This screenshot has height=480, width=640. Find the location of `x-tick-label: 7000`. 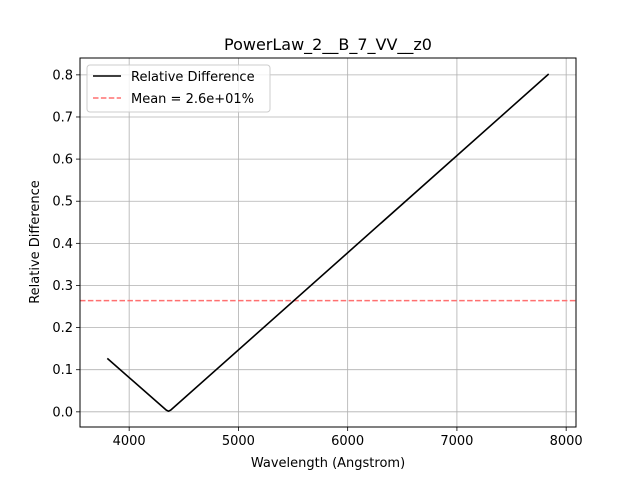

x-tick-label: 7000 is located at coordinates (456, 441).